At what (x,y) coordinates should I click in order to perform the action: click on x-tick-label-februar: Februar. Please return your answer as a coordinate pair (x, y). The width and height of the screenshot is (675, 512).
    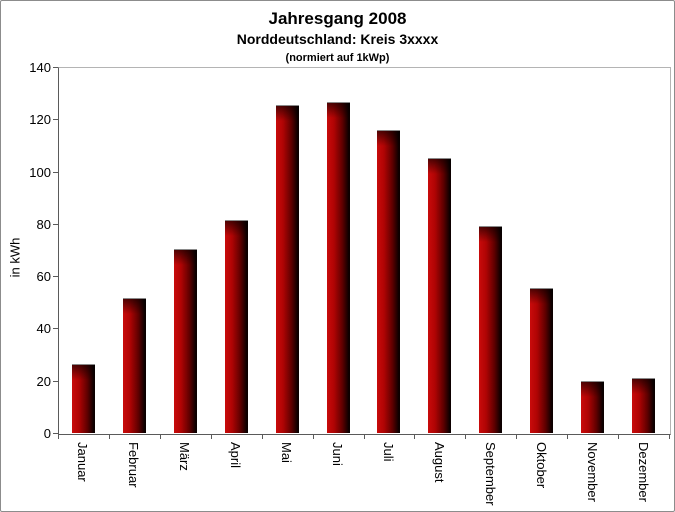
    Looking at the image, I should click on (133, 465).